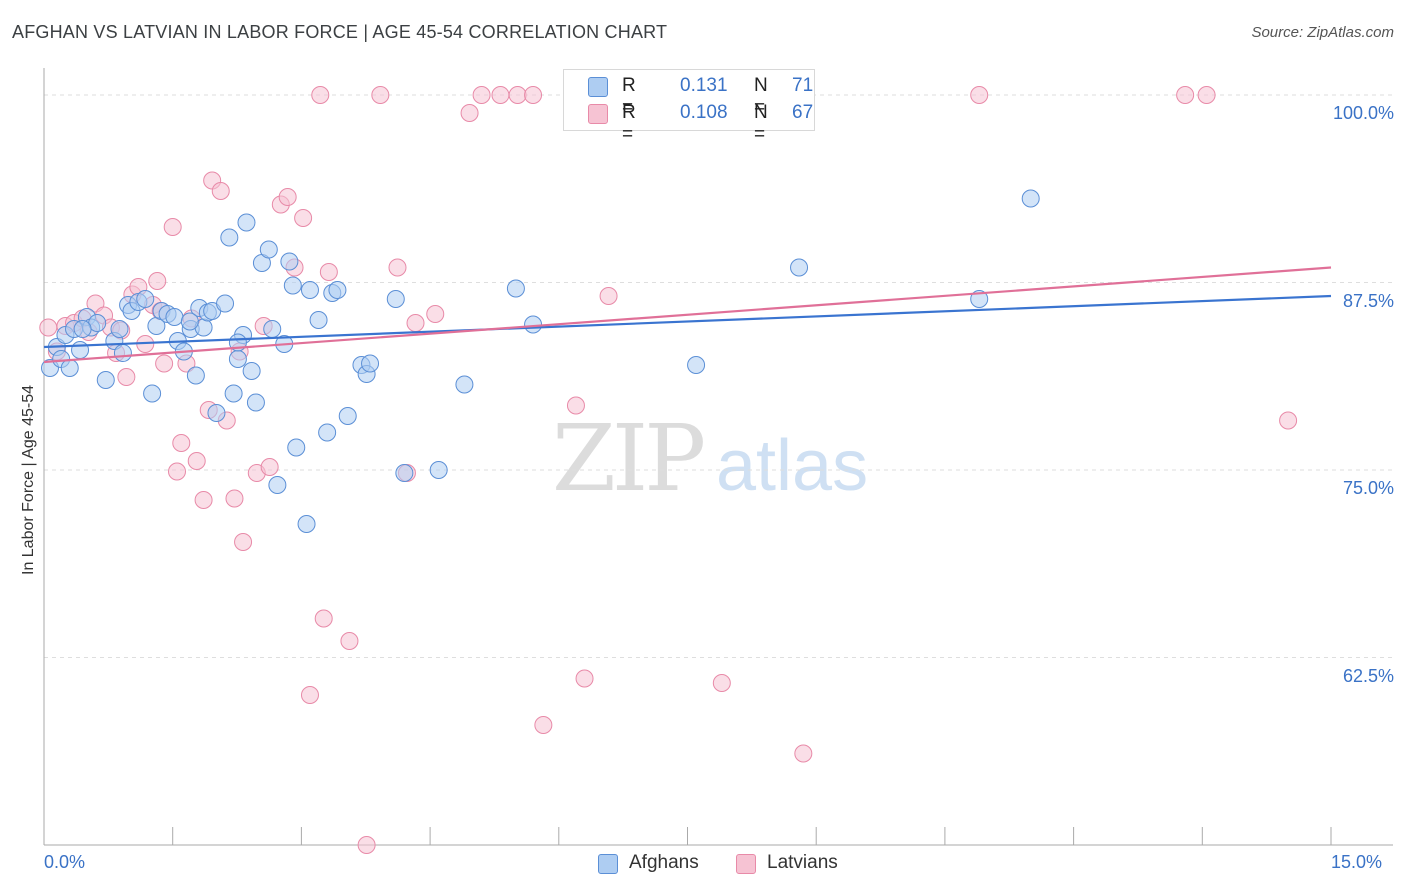 This screenshot has width=1406, height=892. Describe the element at coordinates (1368, 488) in the screenshot. I see `y-tick-label: 75.0%` at that location.